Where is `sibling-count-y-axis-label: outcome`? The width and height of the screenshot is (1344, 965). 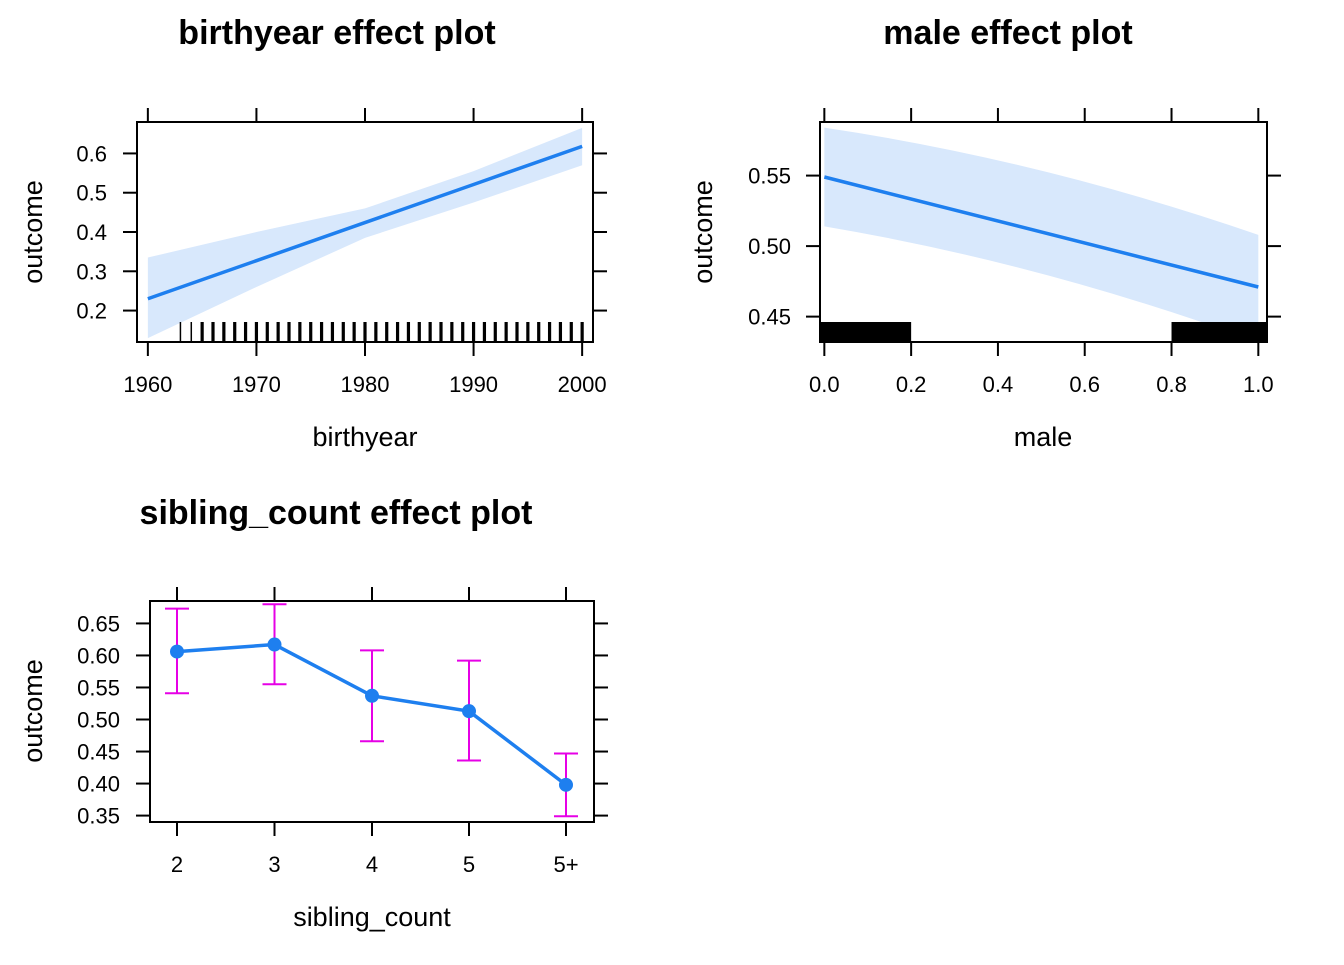 sibling-count-y-axis-label: outcome is located at coordinates (33, 711).